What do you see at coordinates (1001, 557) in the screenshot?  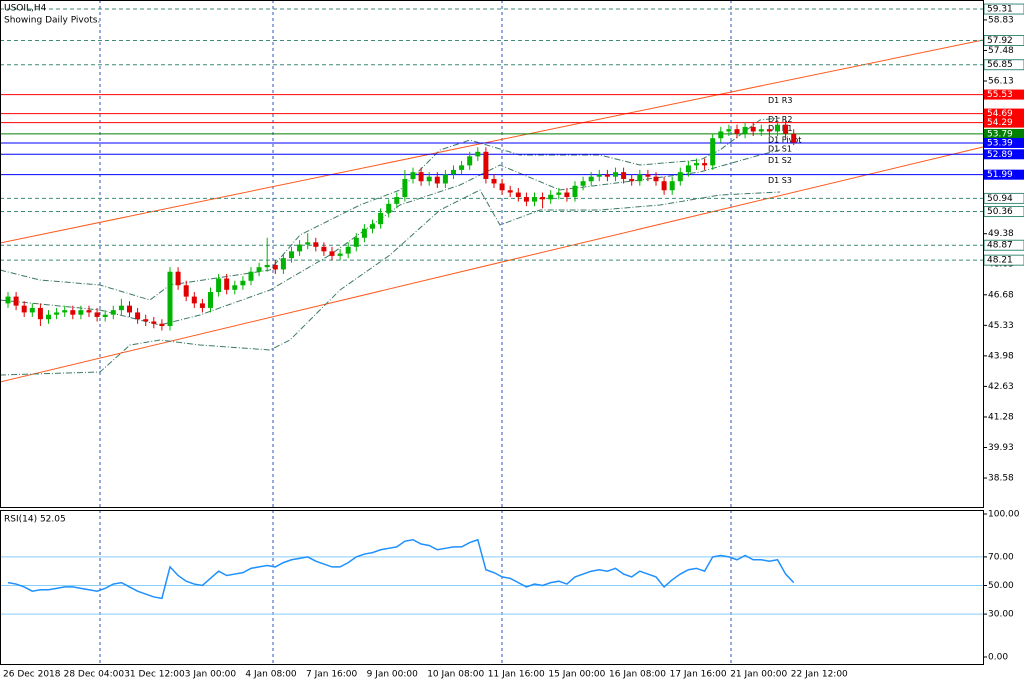 I see `y-tick-label: 70.00` at bounding box center [1001, 557].